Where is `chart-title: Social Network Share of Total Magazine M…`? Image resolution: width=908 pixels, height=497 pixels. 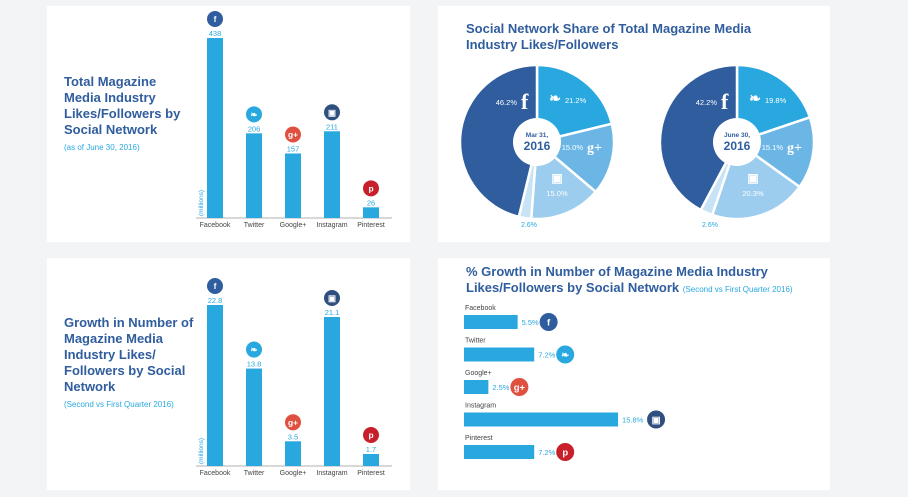 chart-title: Social Network Share of Total Magazine M… is located at coordinates (609, 36).